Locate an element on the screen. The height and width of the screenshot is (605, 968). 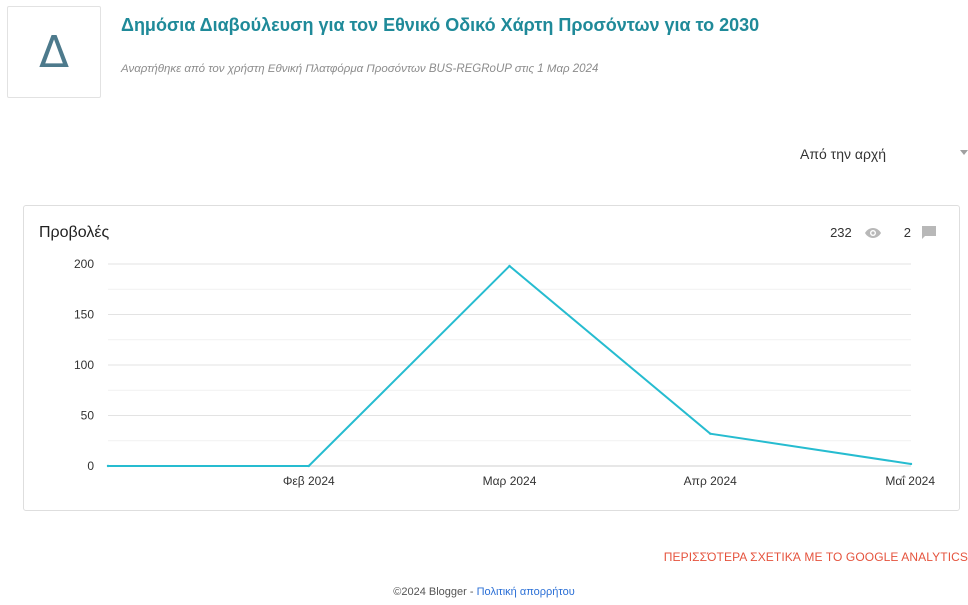
y-tick-label: 50 is located at coordinates (88, 416).